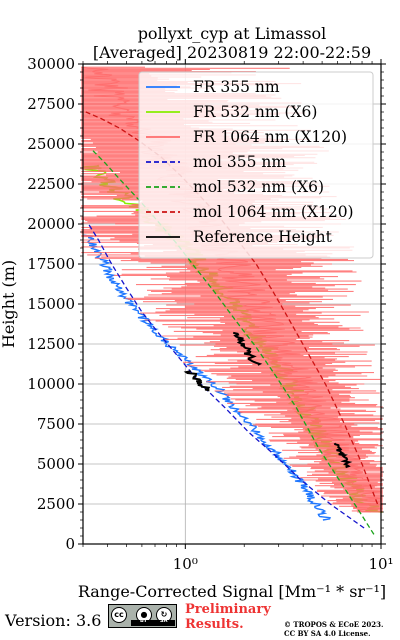  What do you see at coordinates (255, 112) in the screenshot?
I see `legend-label: FR 532 nm (X6)` at bounding box center [255, 112].